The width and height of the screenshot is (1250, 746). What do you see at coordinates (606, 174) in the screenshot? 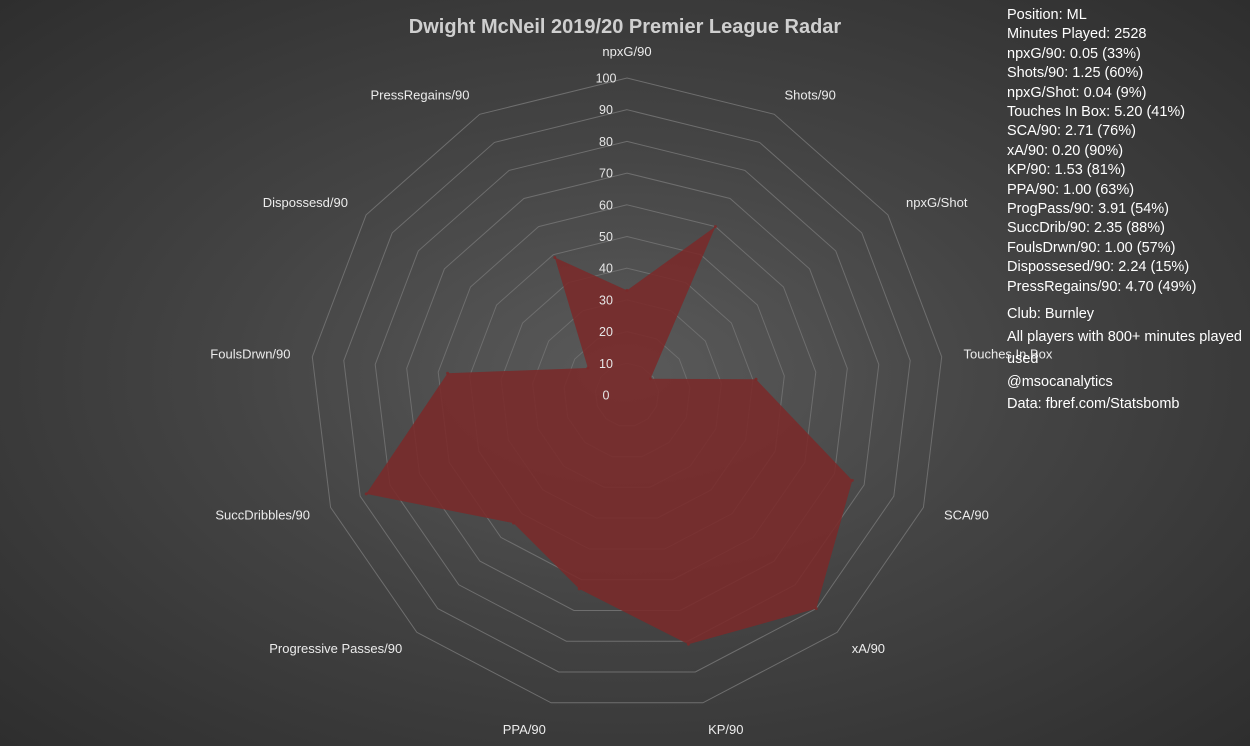
I see `tick-label: 70` at bounding box center [606, 174].